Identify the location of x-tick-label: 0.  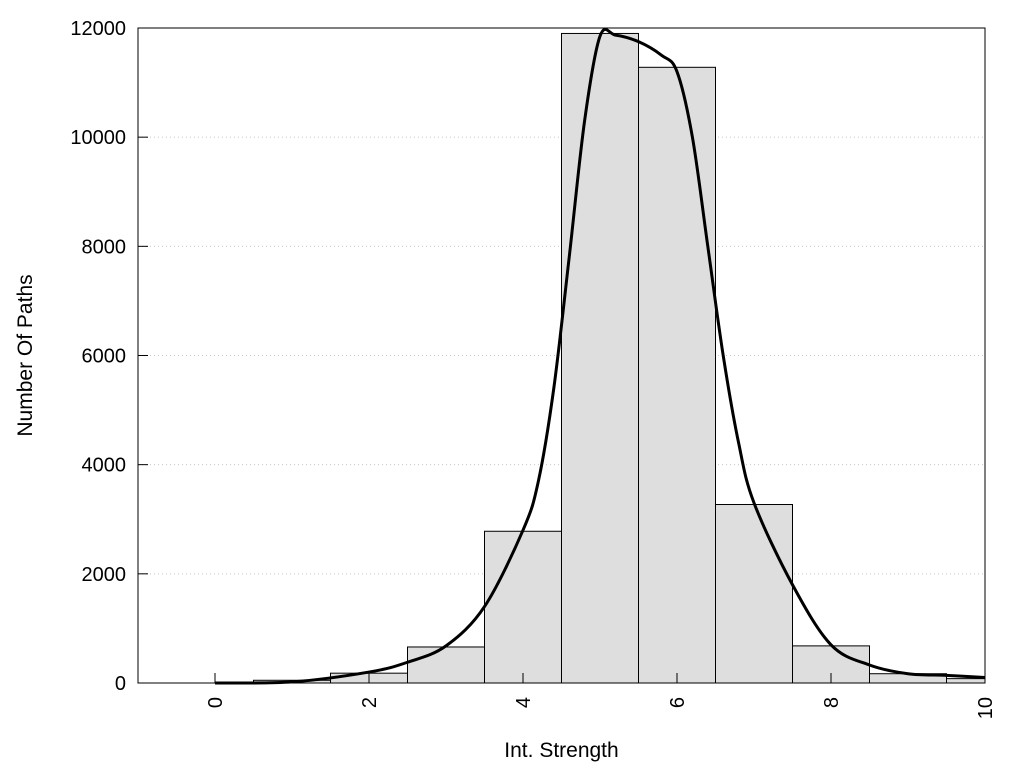
(216, 702).